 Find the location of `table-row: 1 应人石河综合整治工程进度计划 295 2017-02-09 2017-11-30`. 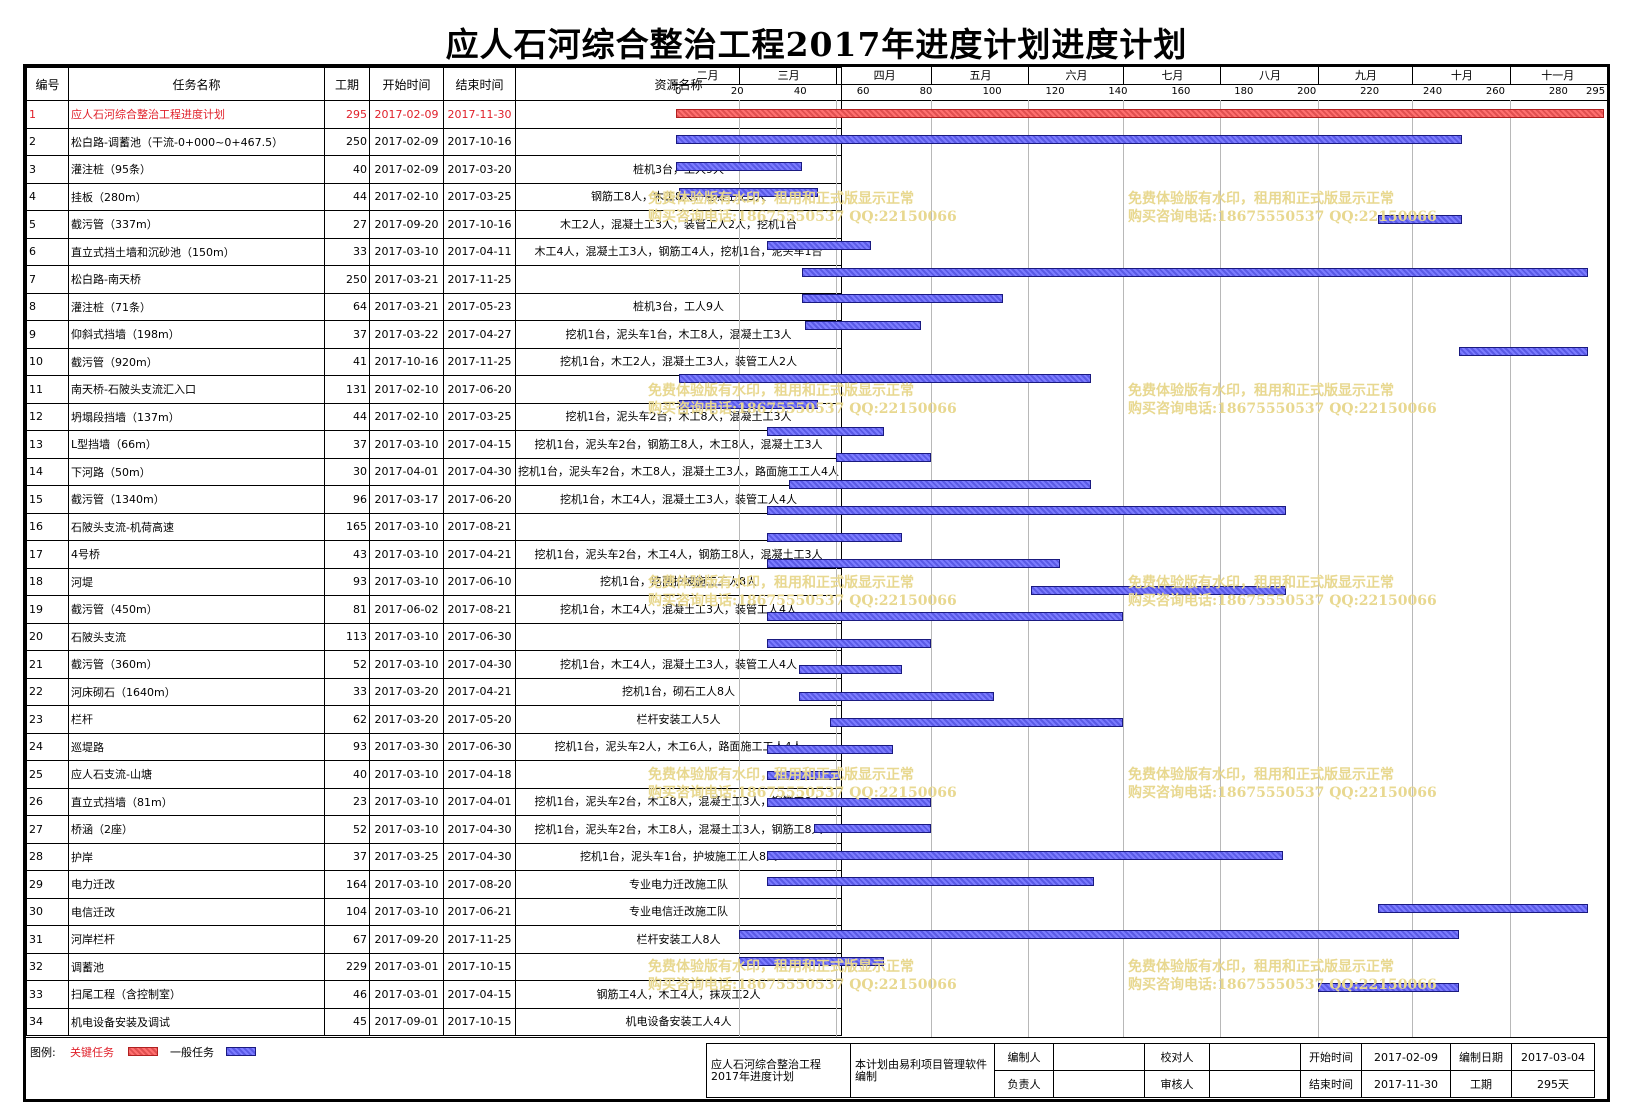

table-row: 1 应人石河综合整治工程进度计划 295 2017-02-09 2017-11-30 is located at coordinates (434, 114).